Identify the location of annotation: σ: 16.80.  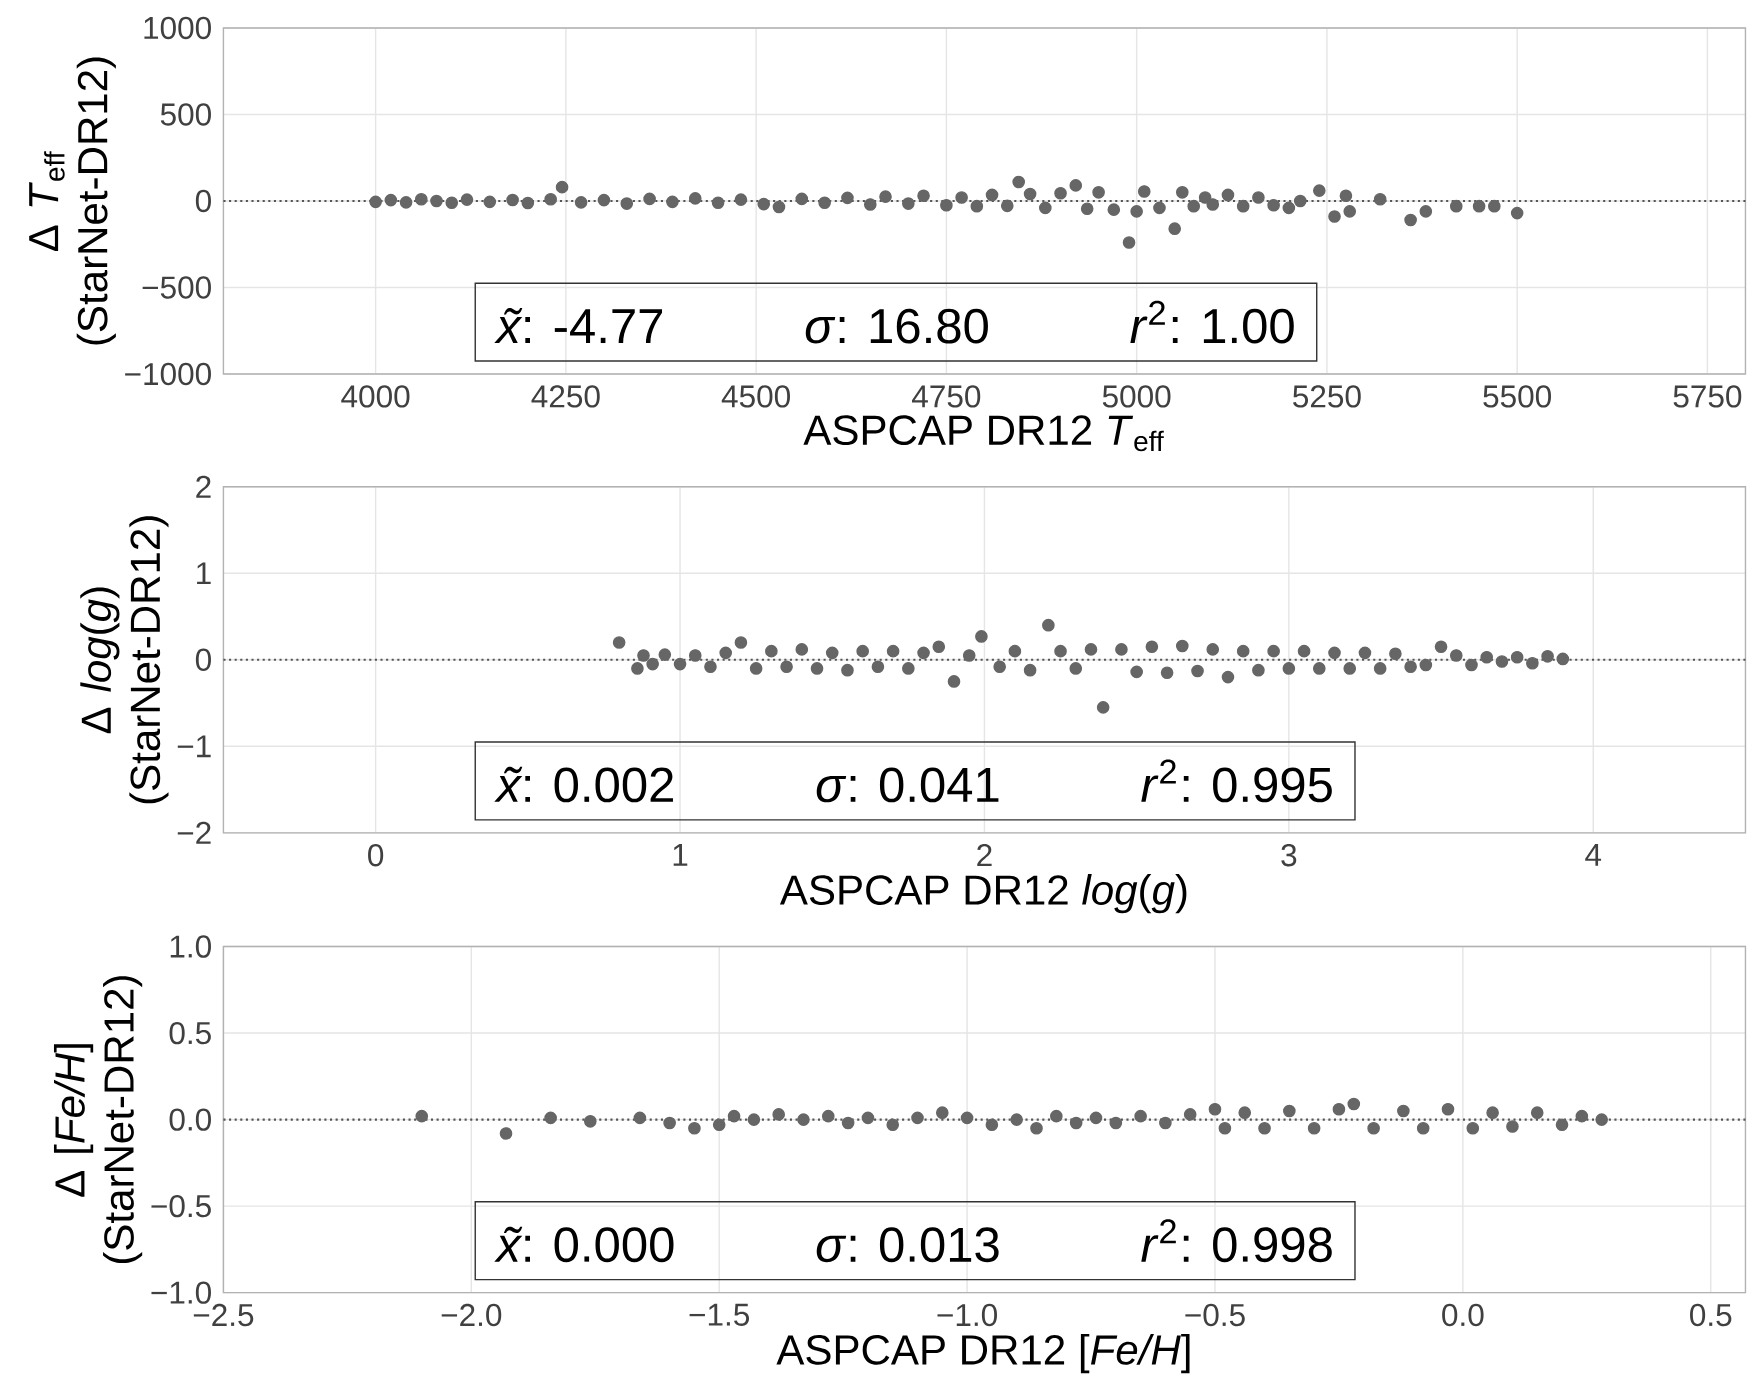
(896, 326).